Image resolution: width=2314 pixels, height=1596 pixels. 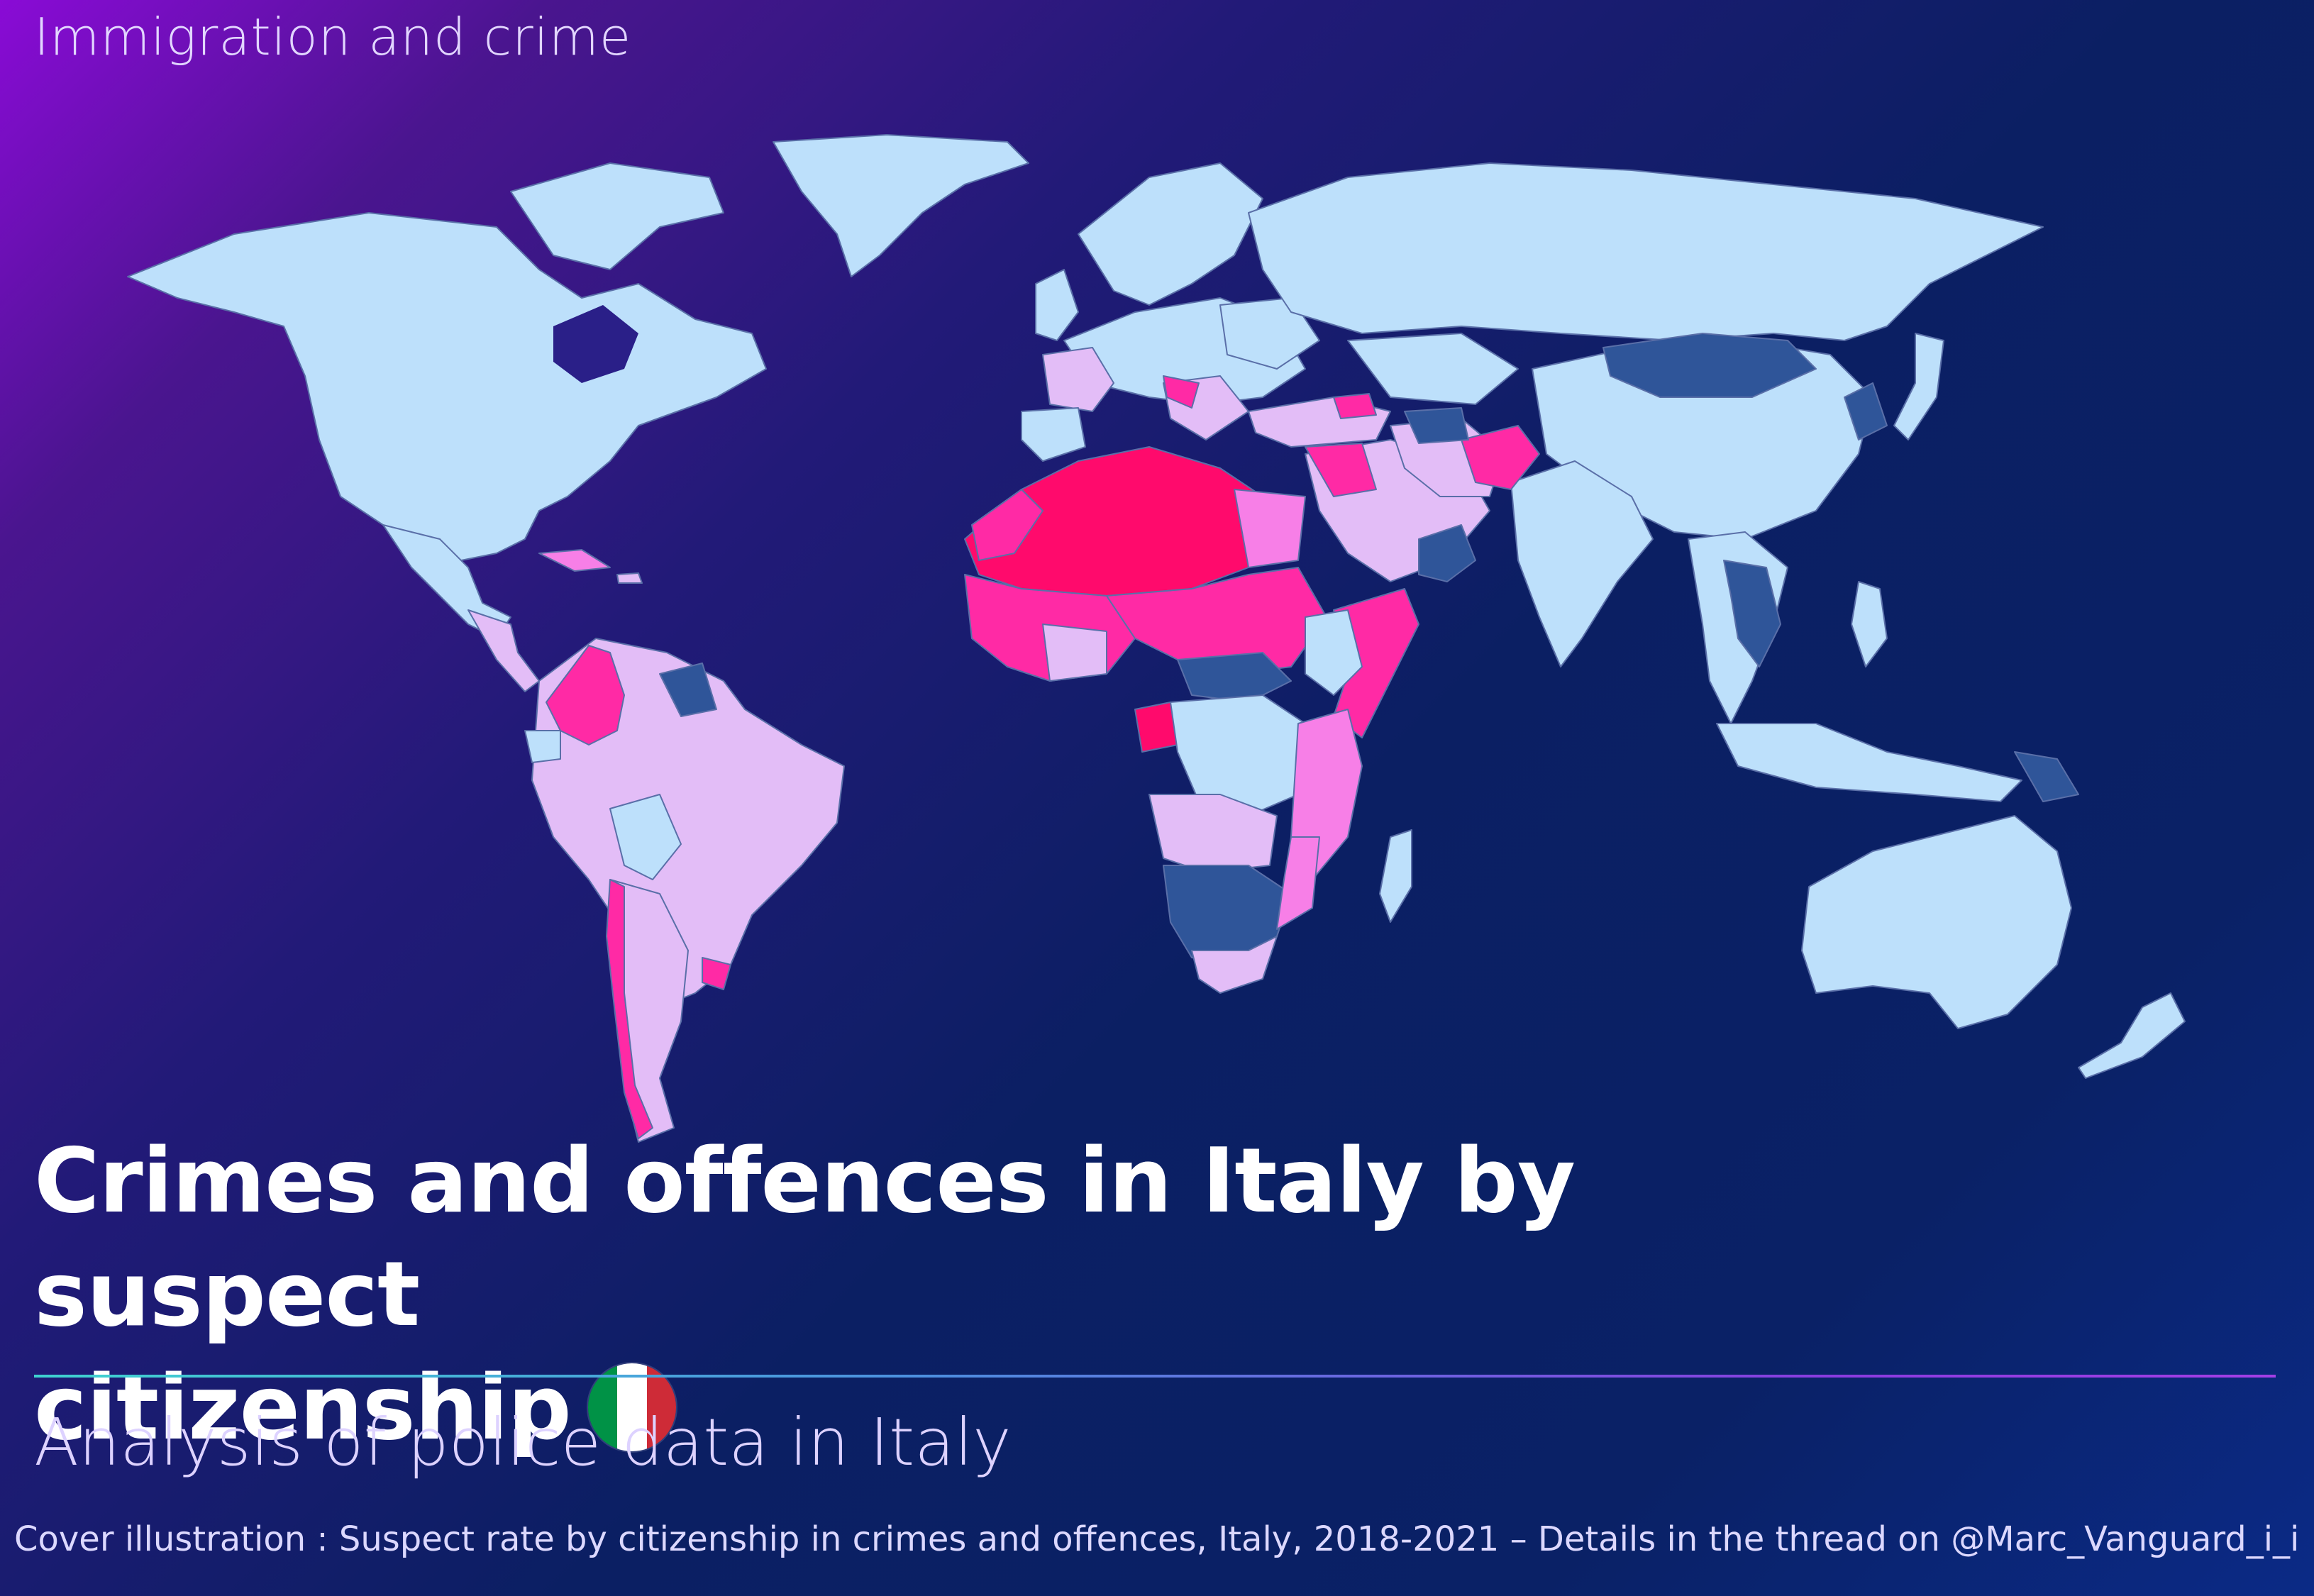 I want to click on uruguay, so click(x=716, y=974).